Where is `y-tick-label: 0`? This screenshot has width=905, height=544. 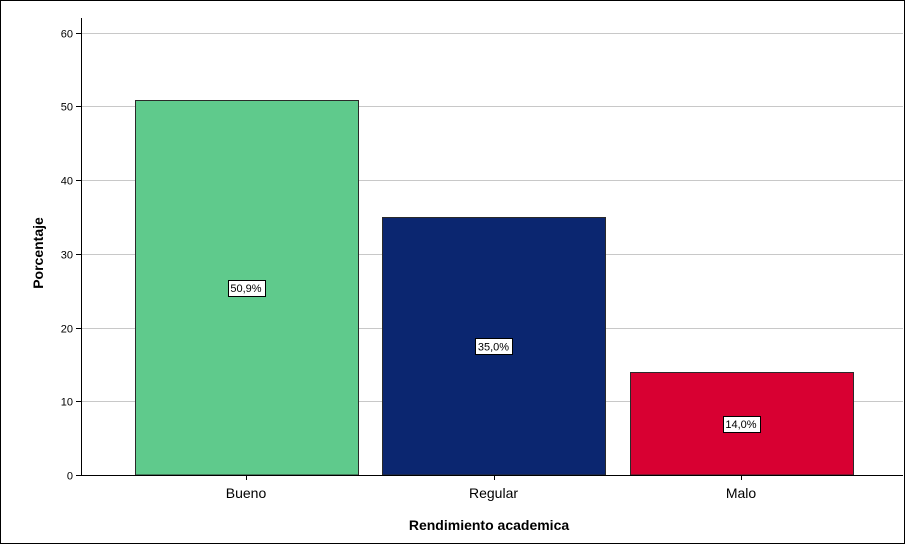
y-tick-label: 0 is located at coordinates (70, 477).